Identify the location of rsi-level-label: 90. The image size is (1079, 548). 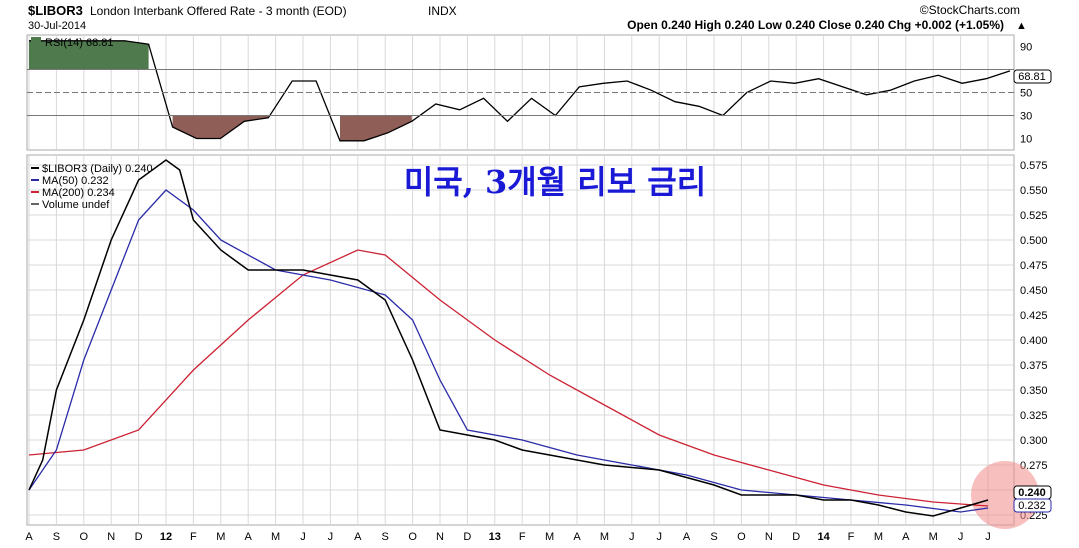
(1026, 48).